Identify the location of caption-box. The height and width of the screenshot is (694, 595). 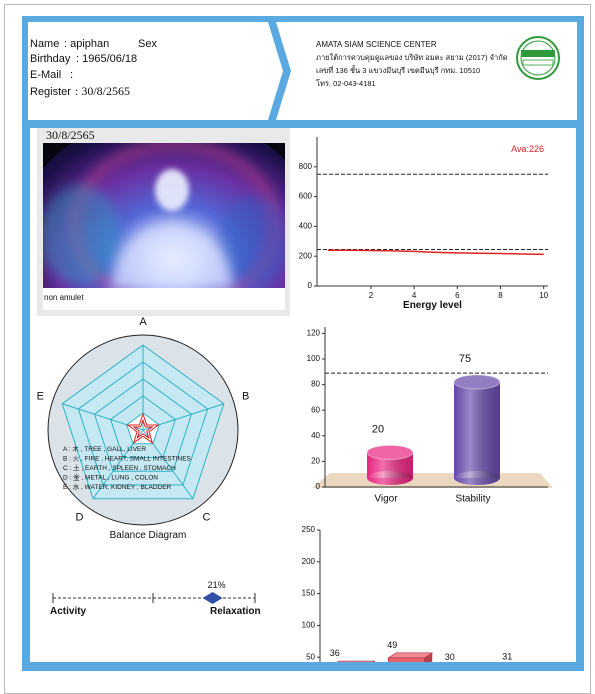
(164, 299).